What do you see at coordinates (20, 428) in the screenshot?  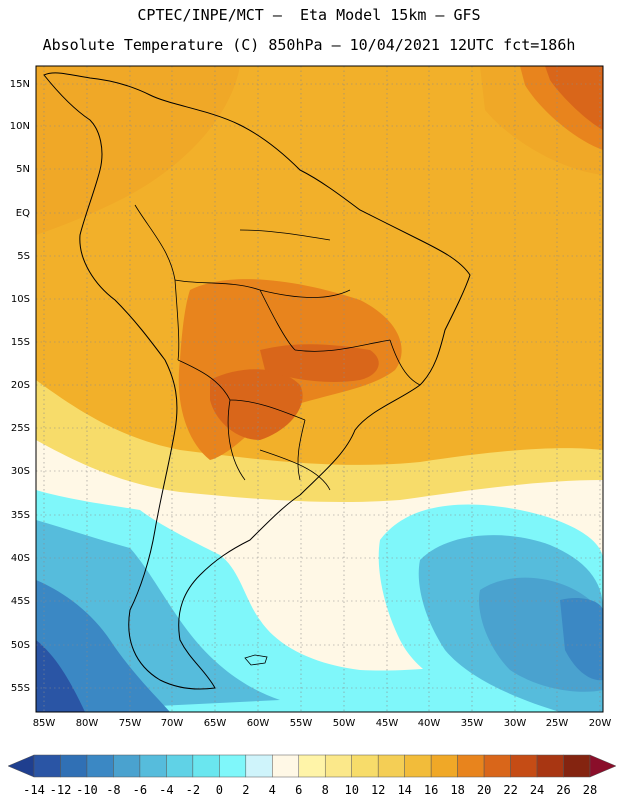 I see `lat-label: 25S` at bounding box center [20, 428].